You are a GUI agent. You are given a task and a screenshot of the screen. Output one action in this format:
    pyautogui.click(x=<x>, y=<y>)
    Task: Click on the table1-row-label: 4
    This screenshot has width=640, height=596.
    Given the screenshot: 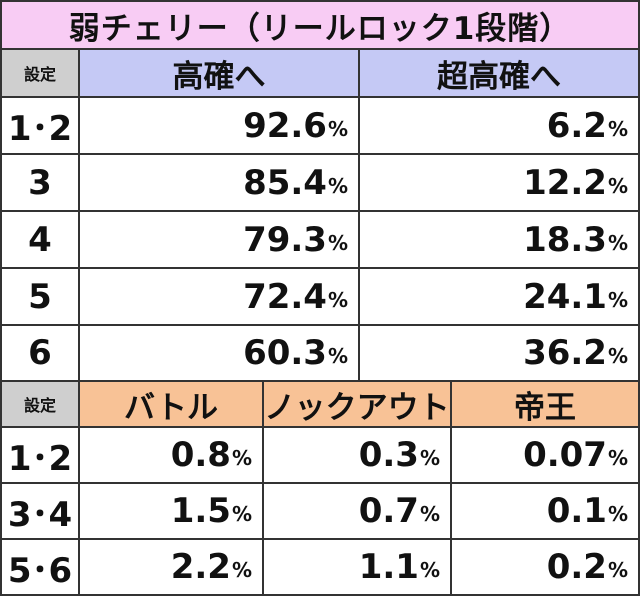 What is the action you would take?
    pyautogui.click(x=41, y=240)
    